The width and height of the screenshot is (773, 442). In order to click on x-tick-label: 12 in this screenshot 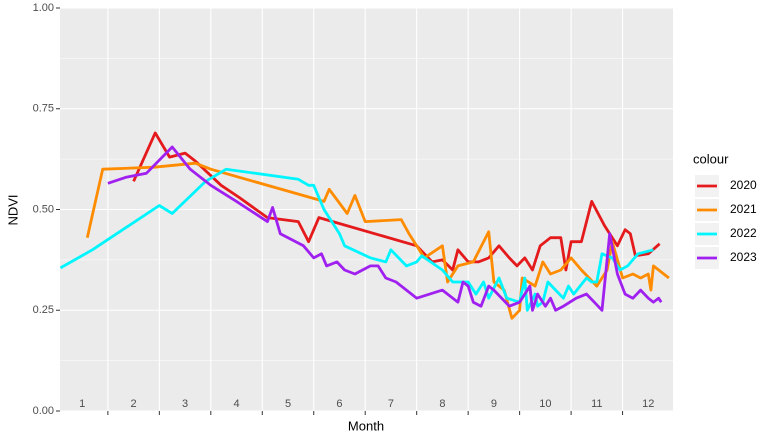, I will do `click(648, 404)`.